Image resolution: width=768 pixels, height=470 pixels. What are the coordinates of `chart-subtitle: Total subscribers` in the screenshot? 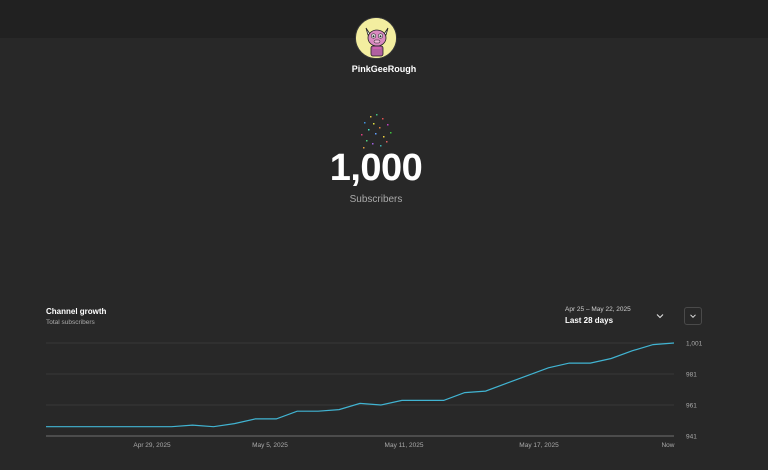 It's located at (70, 322).